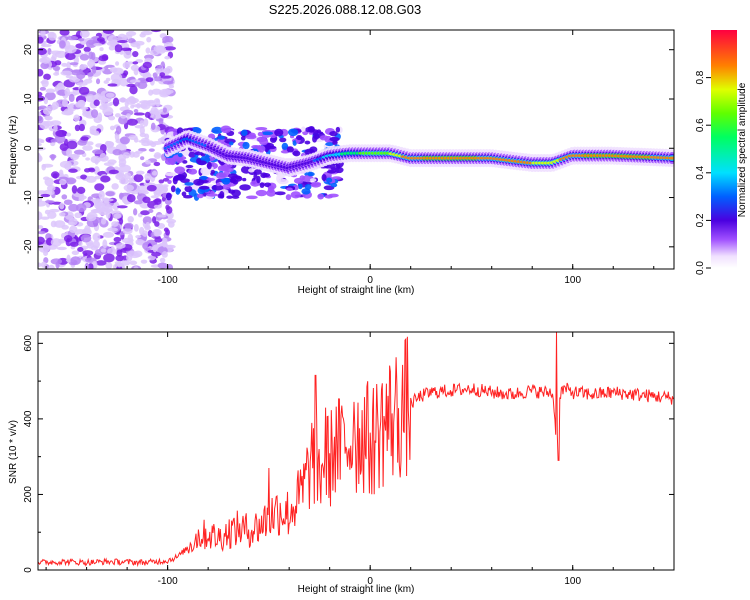  What do you see at coordinates (700, 220) in the screenshot?
I see `colorbar-tick-label: 0.2` at bounding box center [700, 220].